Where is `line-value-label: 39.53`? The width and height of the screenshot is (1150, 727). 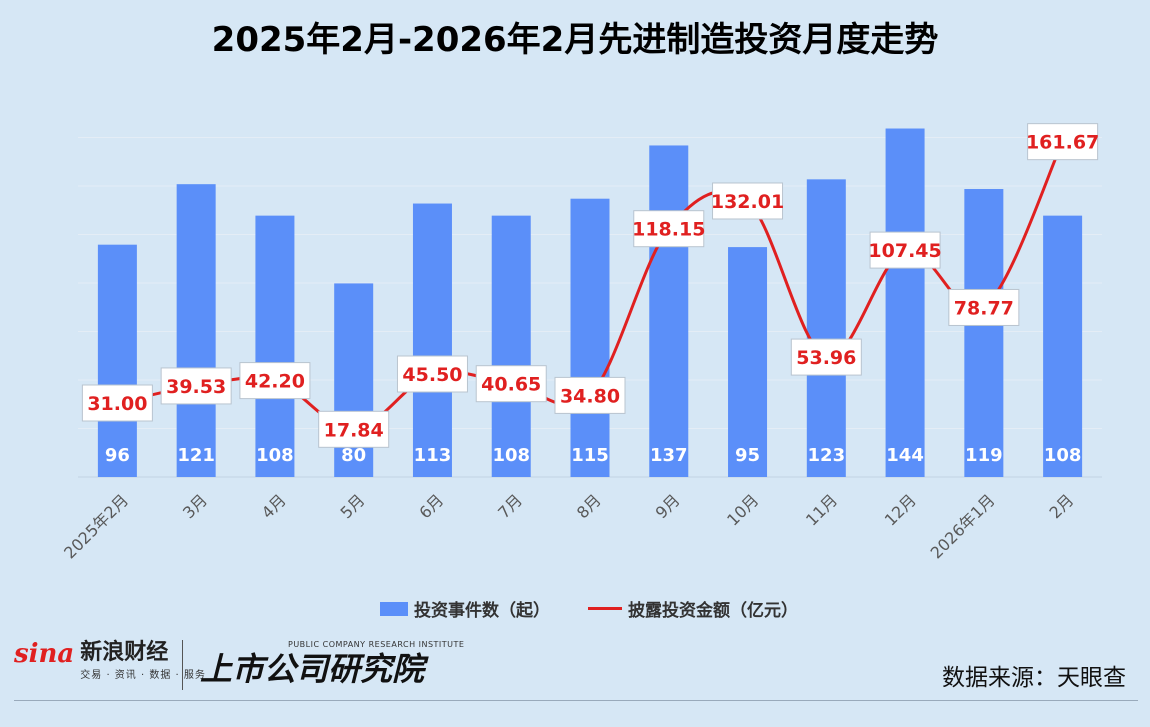
line-value-label: 39.53 is located at coordinates (196, 387).